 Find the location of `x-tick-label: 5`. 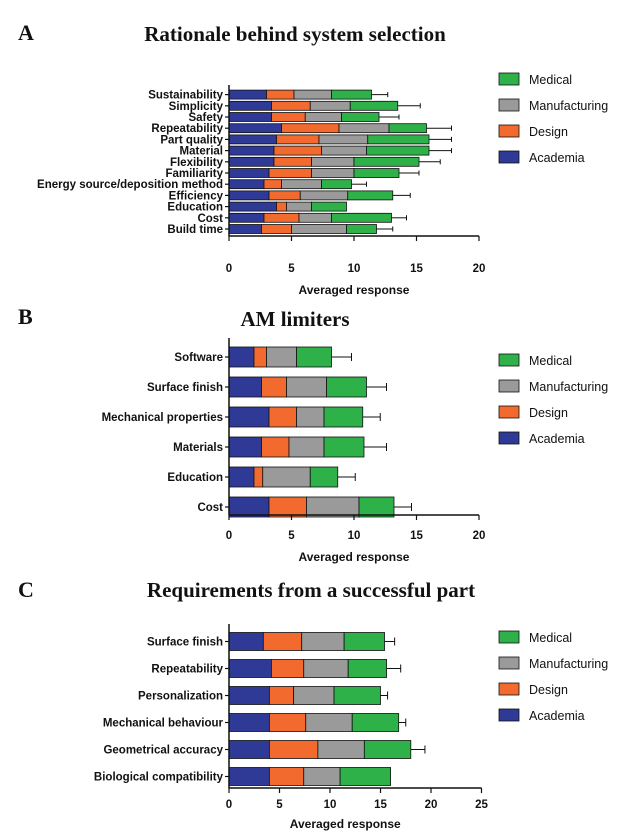

x-tick-label: 5 is located at coordinates (279, 805).